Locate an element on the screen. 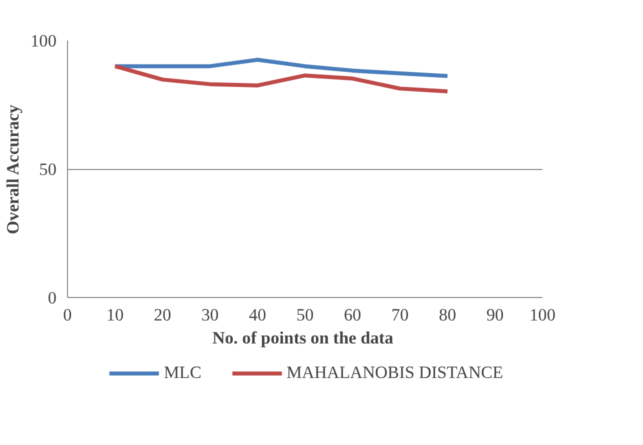  y-axis-title: Overall Accuracy is located at coordinates (13, 169).